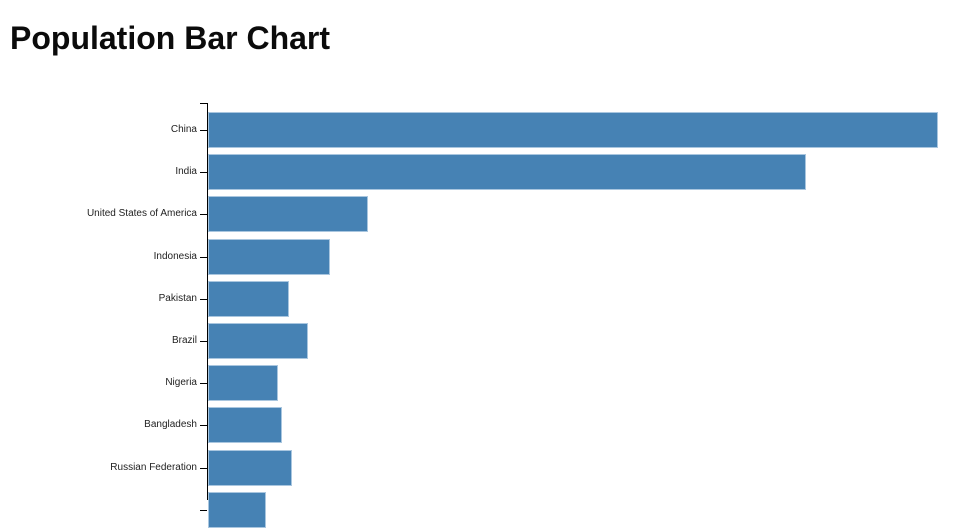 The width and height of the screenshot is (960, 528). I want to click on category-label: Bangladesh, so click(170, 424).